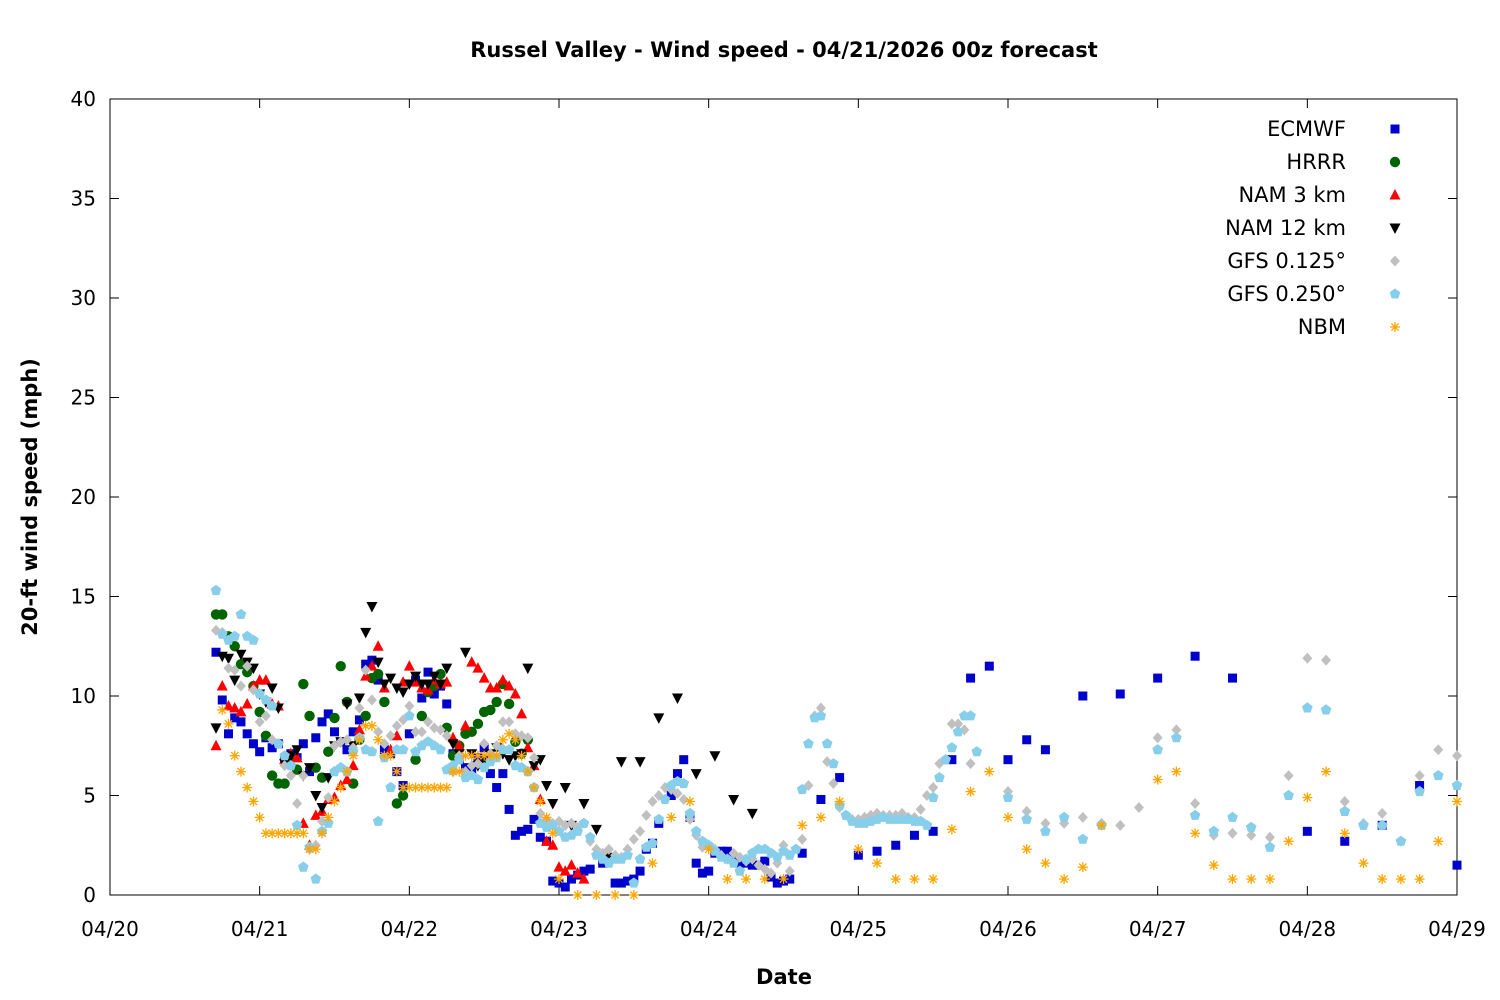 The width and height of the screenshot is (1500, 1000). Describe the element at coordinates (1395, 194) in the screenshot. I see `legend-marker` at that location.